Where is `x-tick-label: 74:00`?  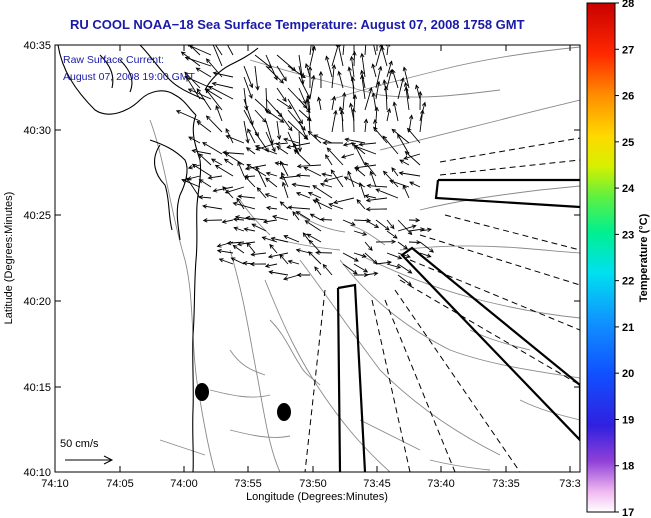
x-tick-label: 74:00 is located at coordinates (184, 484).